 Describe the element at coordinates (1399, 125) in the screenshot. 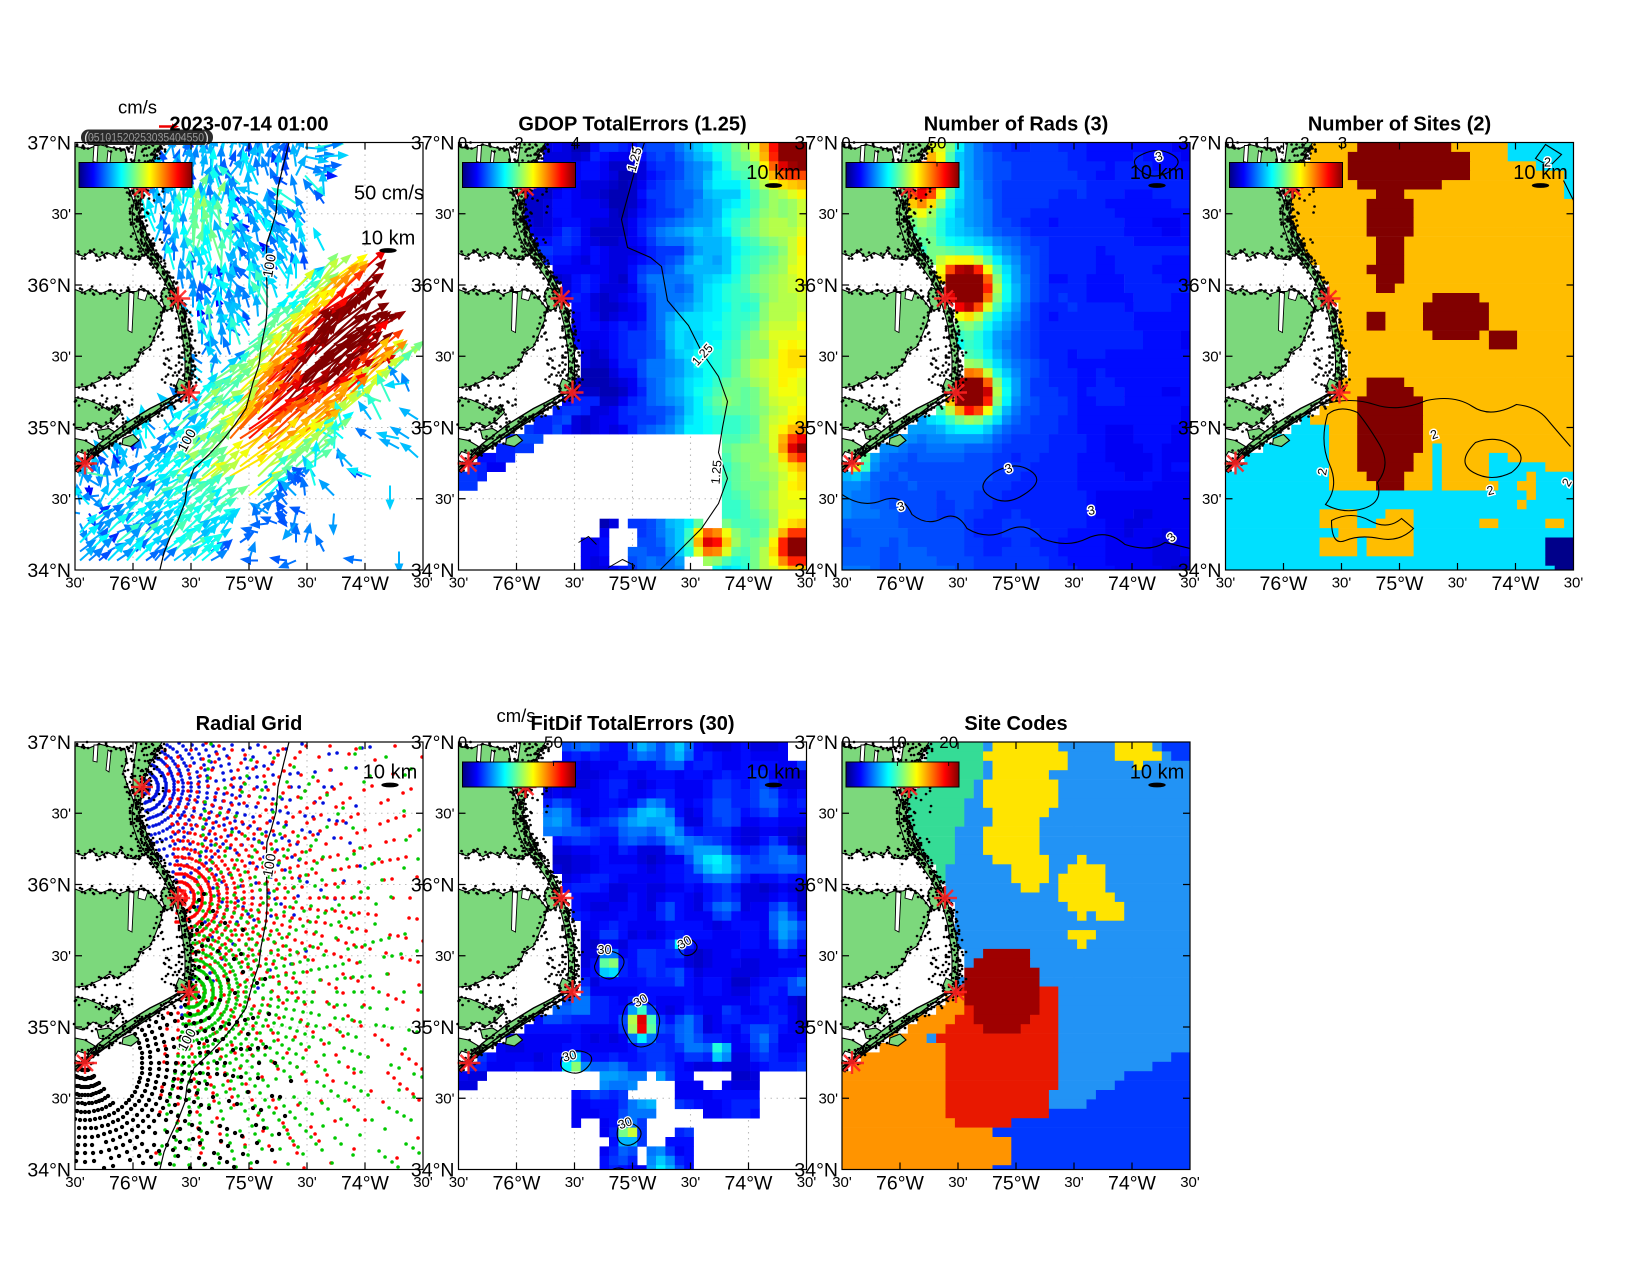

I see `svg-text: Number of Sites (2)` at that location.